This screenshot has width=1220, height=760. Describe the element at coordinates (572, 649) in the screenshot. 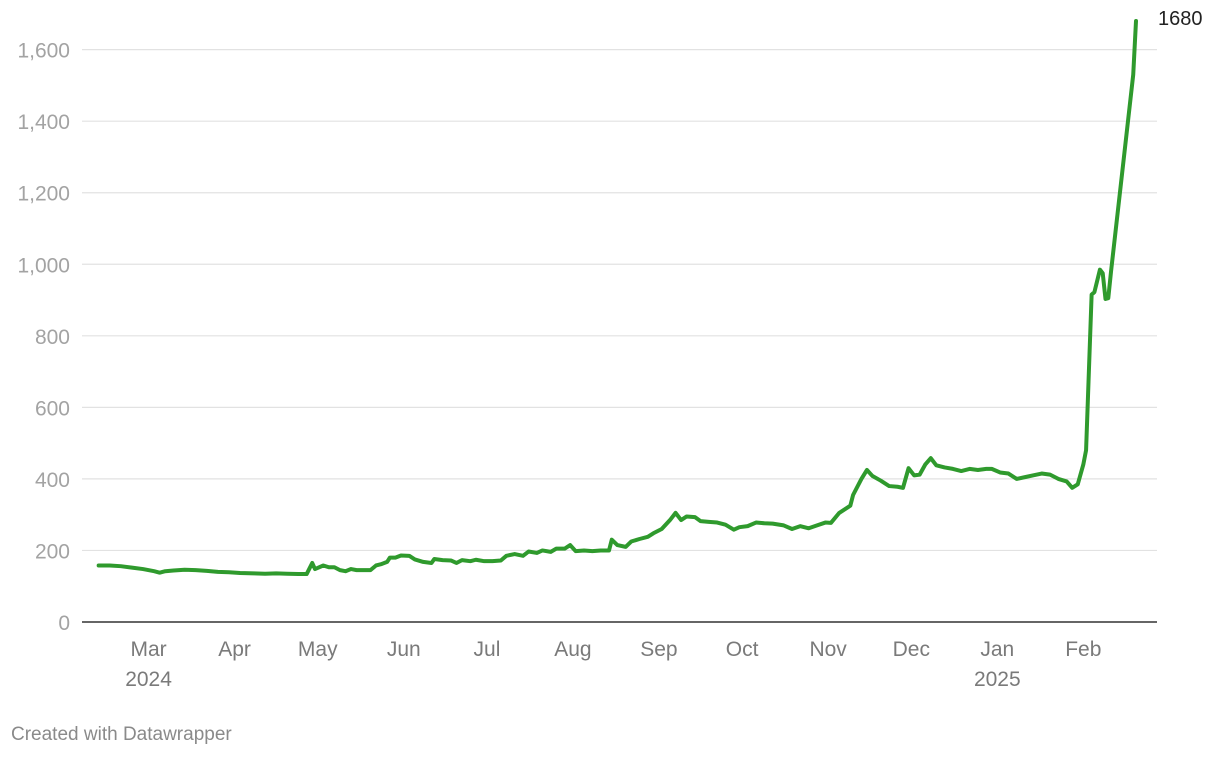

I see `x-tick-label: Aug` at that location.